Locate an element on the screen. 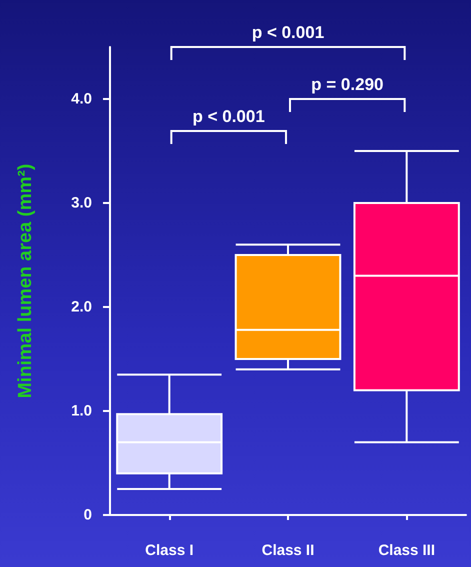 Image resolution: width=471 pixels, height=567 pixels. y-tick-label: 3.0 is located at coordinates (81, 203).